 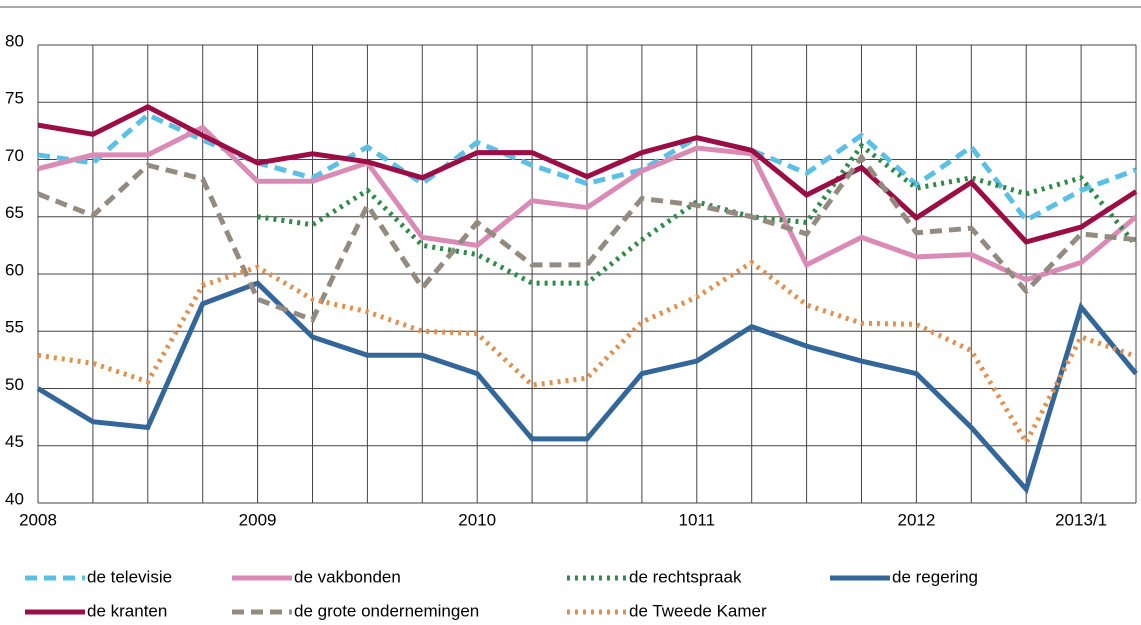 What do you see at coordinates (697, 519) in the screenshot?
I see `x-tick-label: 1011` at bounding box center [697, 519].